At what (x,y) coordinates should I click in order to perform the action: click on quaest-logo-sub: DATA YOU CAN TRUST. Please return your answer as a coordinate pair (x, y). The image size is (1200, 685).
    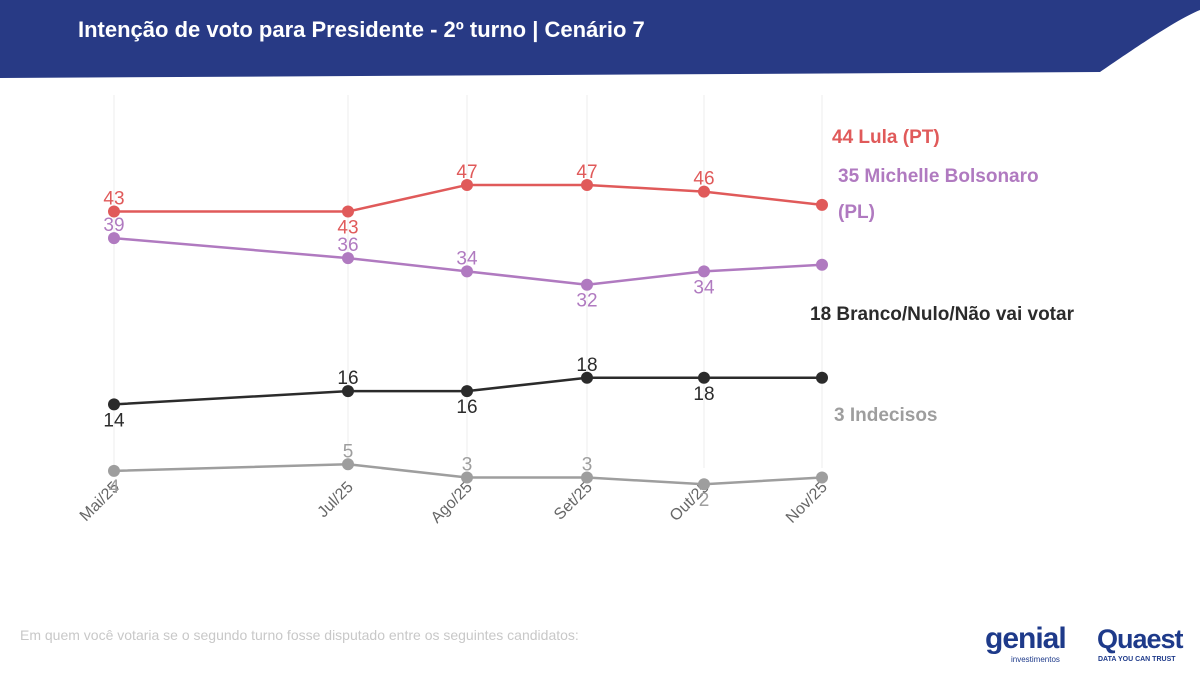
    Looking at the image, I should click on (1137, 659).